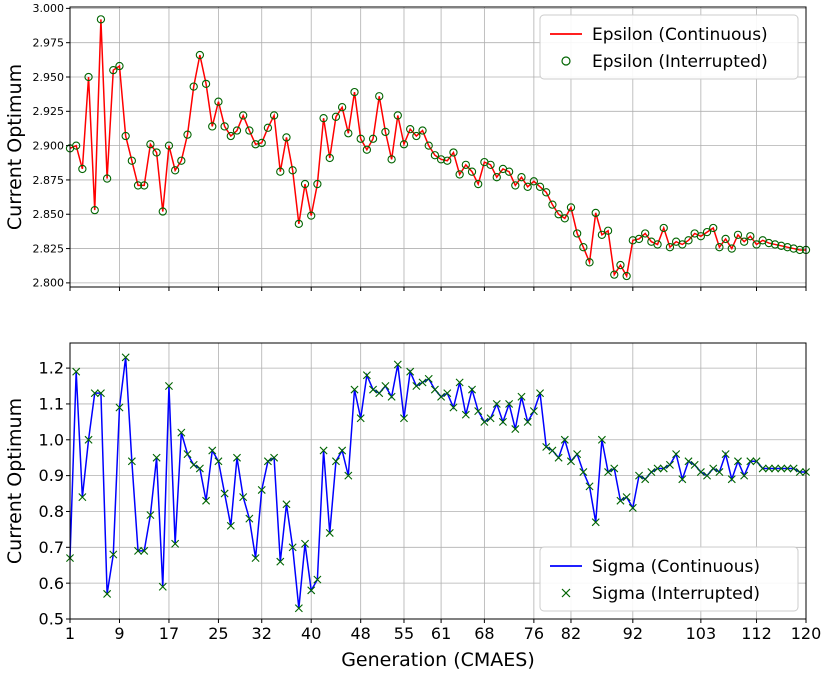 This screenshot has height=680, width=831. I want to click on x-tick-label: 120, so click(806, 633).